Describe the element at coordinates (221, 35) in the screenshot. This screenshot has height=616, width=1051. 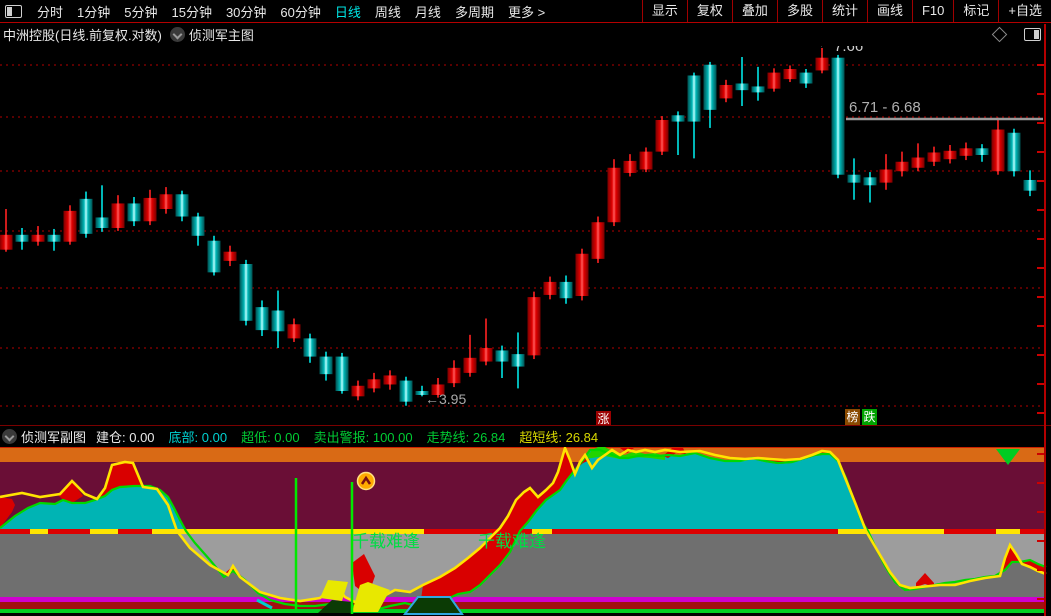
I see `main-indicator-label: 侦测军主图` at that location.